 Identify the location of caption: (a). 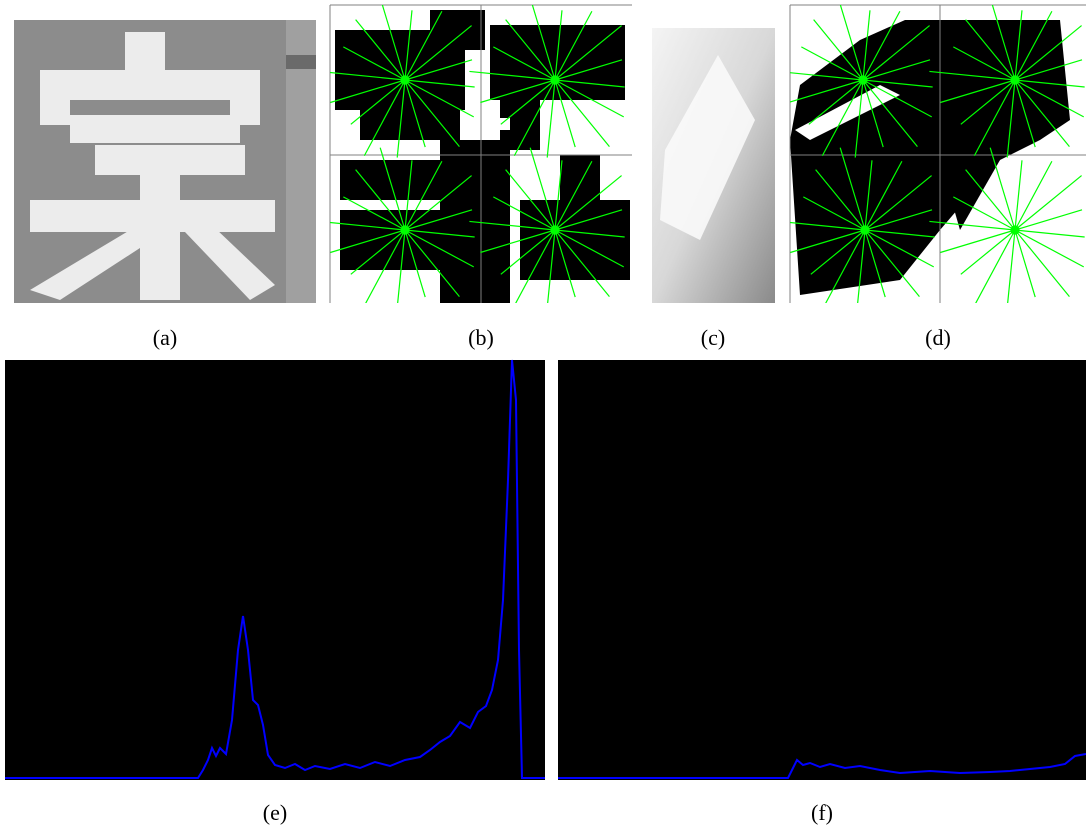
(165, 337).